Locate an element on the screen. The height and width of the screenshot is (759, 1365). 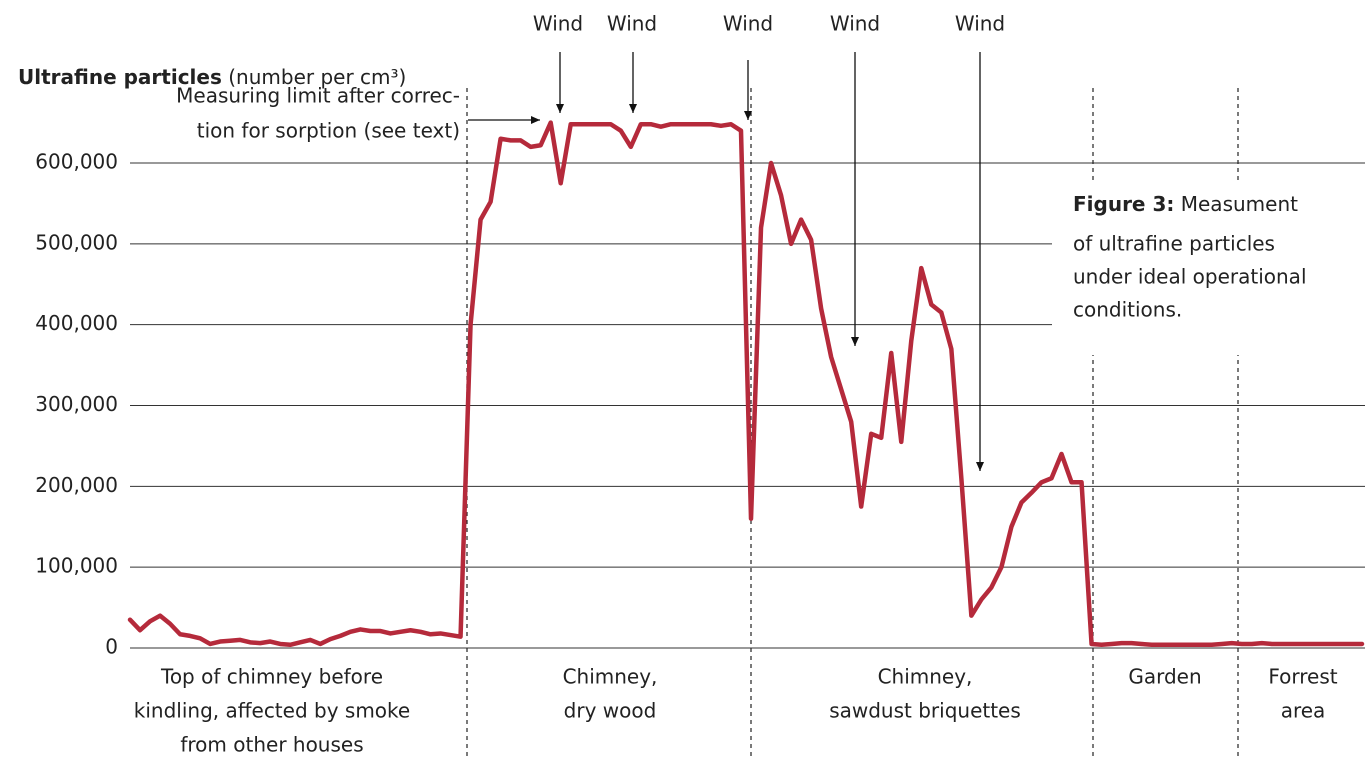
segment-label: area is located at coordinates (1303, 711).